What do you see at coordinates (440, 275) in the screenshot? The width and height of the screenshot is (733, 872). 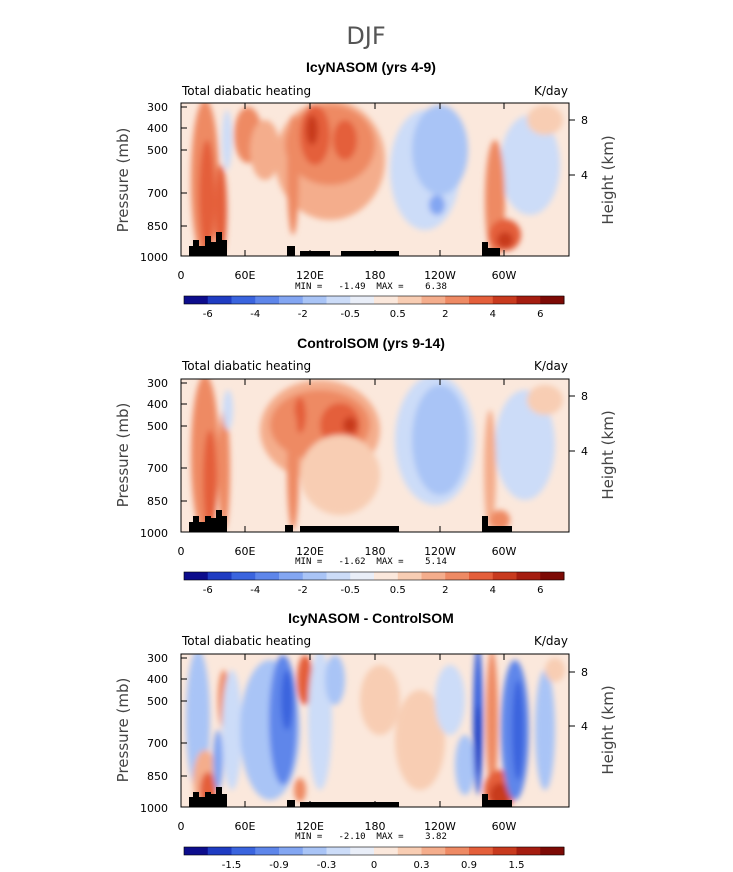 I see `x-tick-label: 120W` at bounding box center [440, 275].